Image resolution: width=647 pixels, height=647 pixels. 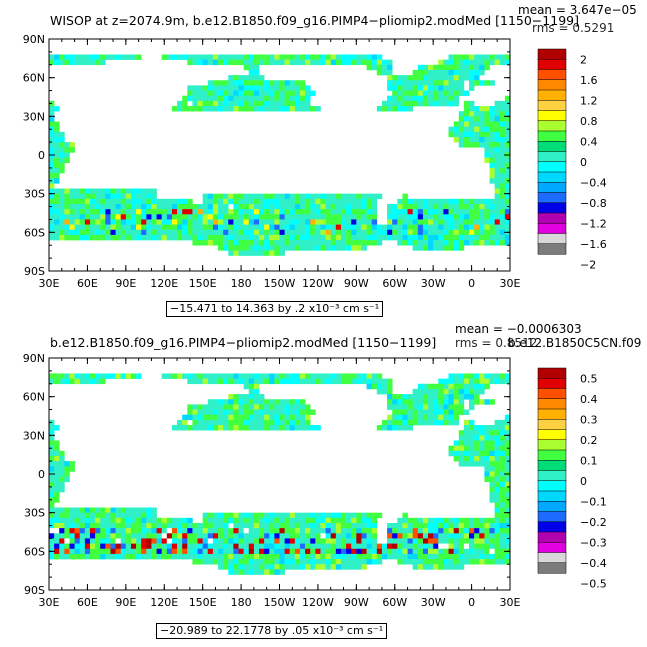 What do you see at coordinates (49, 602) in the screenshot?
I see `x-tick-label: 30E` at bounding box center [49, 602].